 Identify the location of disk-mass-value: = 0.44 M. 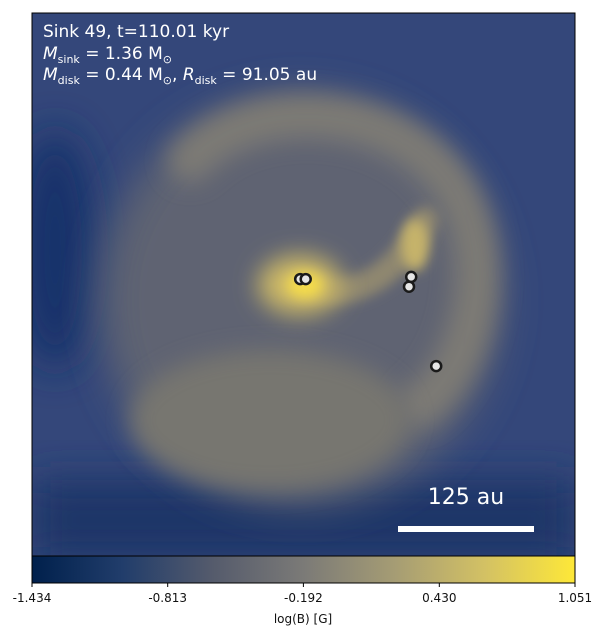
(121, 75).